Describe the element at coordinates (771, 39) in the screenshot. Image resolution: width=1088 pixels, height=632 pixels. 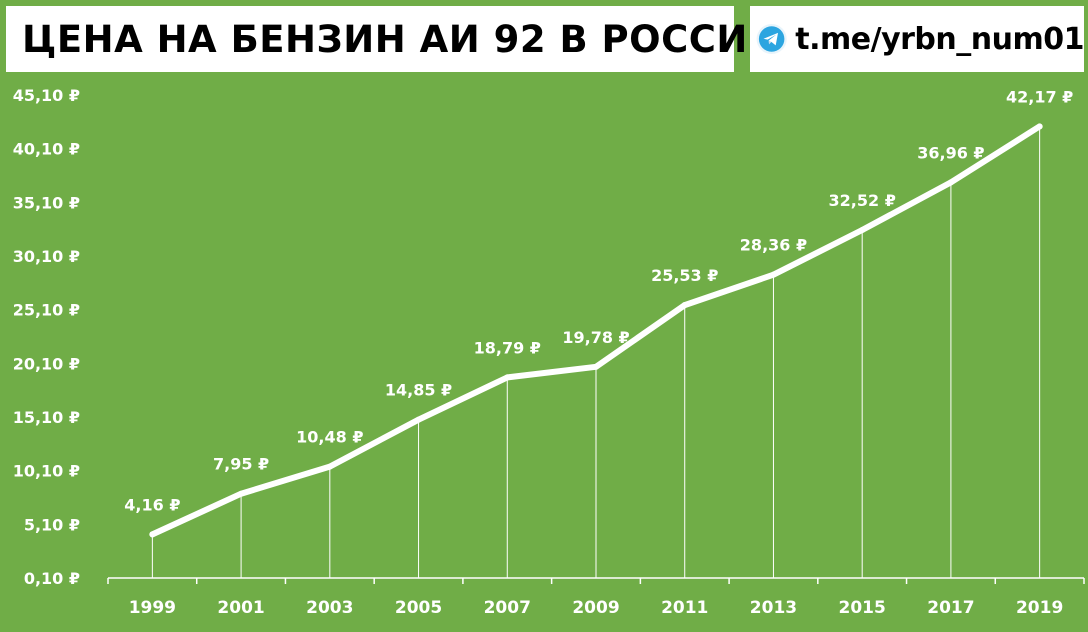
I see `telegram-icon` at that location.